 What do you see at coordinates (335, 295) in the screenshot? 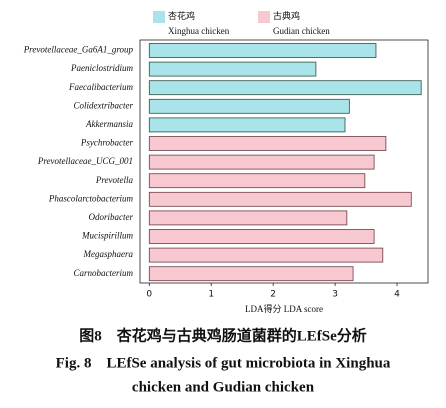
I see `x-tick-label: 3` at bounding box center [335, 295].